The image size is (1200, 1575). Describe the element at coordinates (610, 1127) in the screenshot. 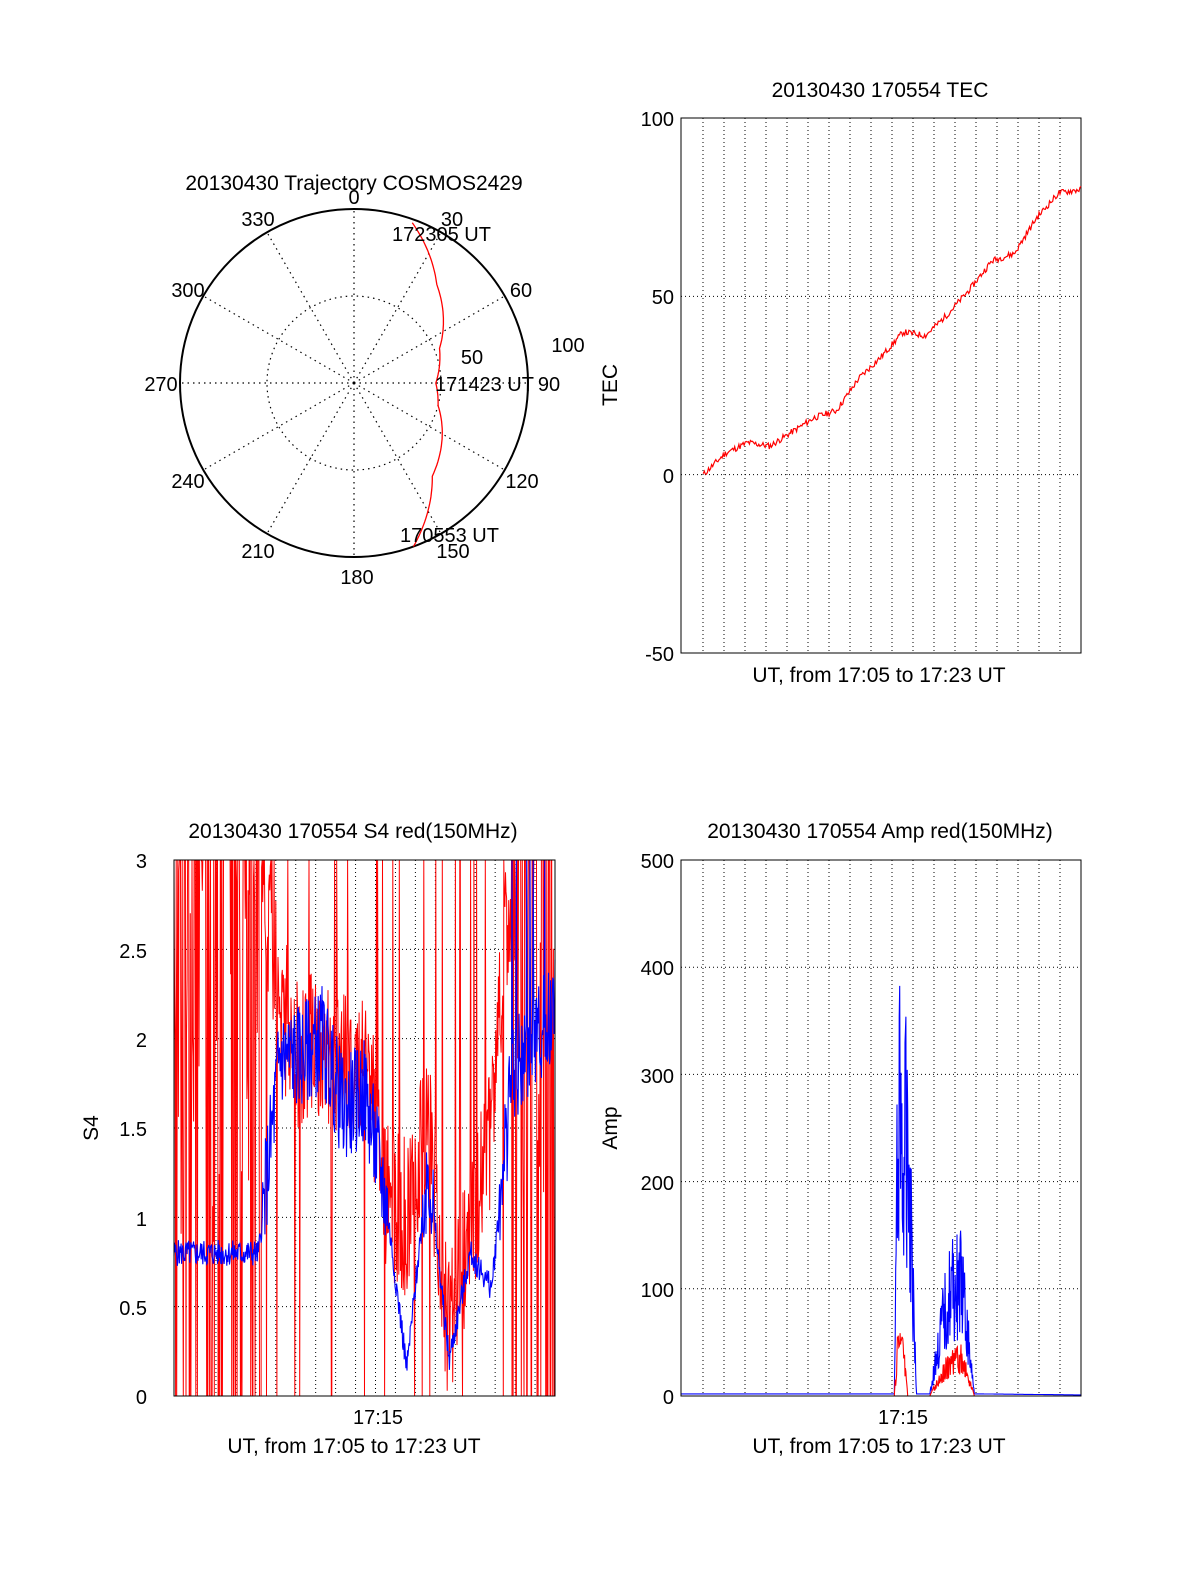

I see `amp-ylabel: Amp` at that location.